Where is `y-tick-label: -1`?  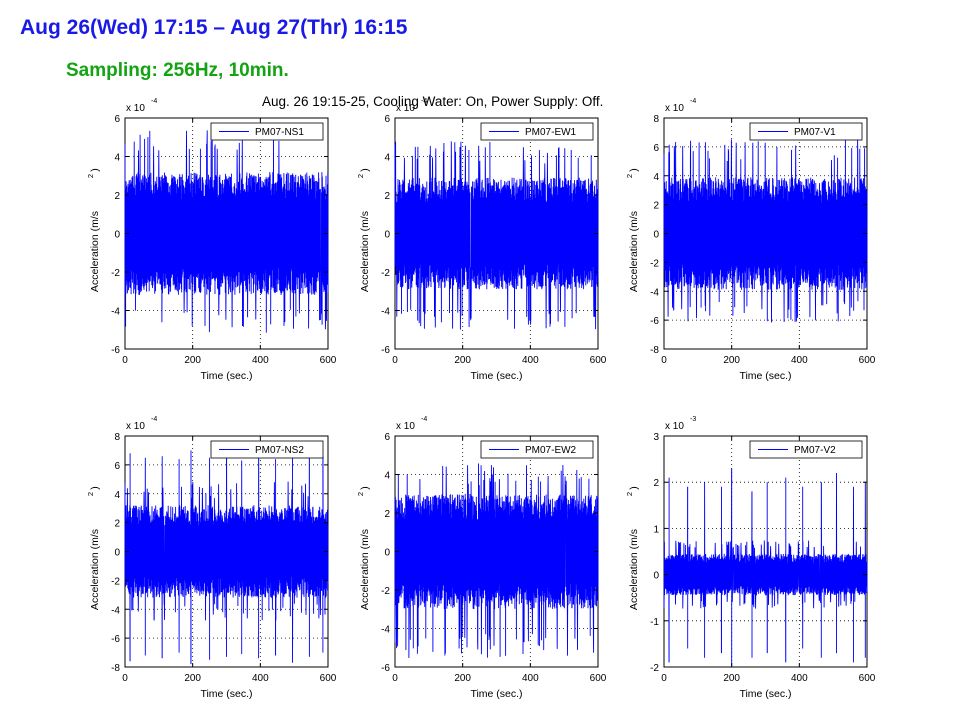 y-tick-label: -1 is located at coordinates (654, 622).